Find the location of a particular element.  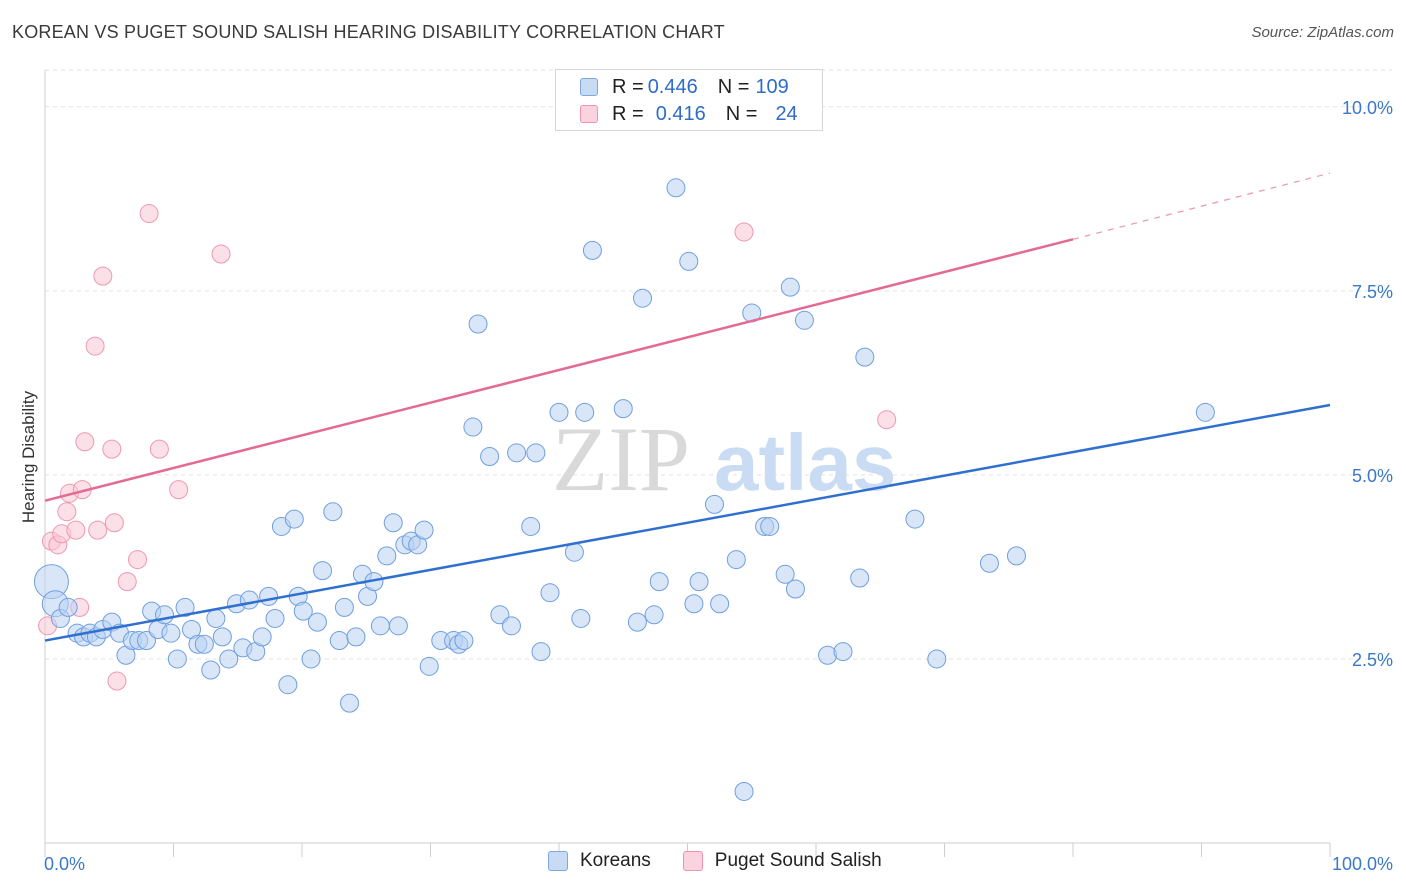

legend-item-koreans: Koreans is located at coordinates (599, 861).